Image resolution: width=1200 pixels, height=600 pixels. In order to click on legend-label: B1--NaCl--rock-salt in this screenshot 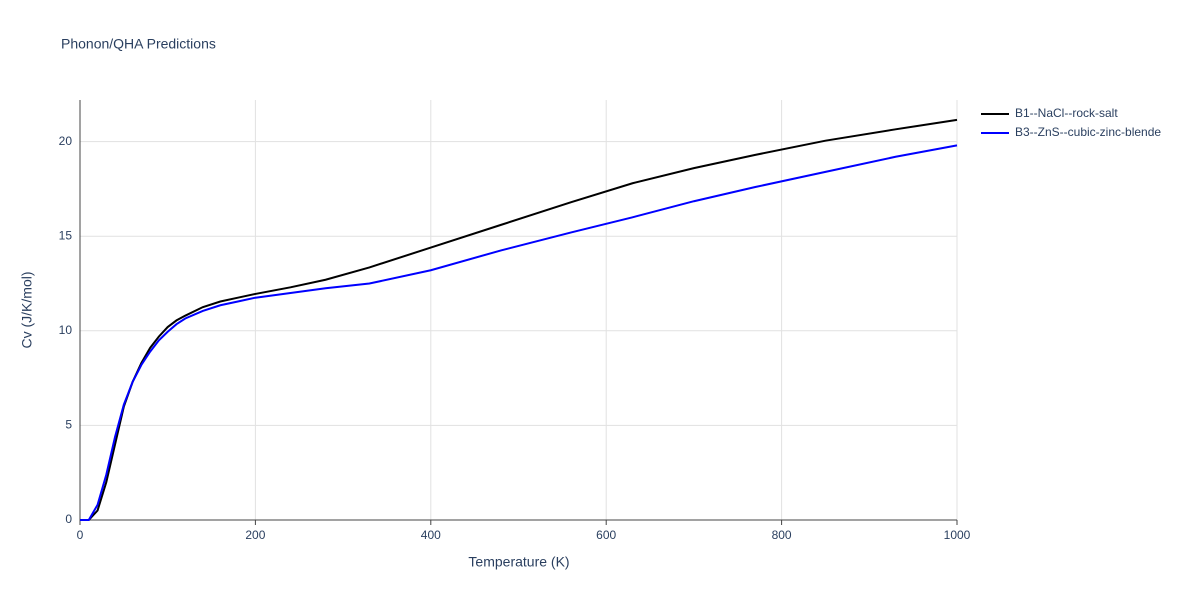, I will do `click(1066, 113)`.